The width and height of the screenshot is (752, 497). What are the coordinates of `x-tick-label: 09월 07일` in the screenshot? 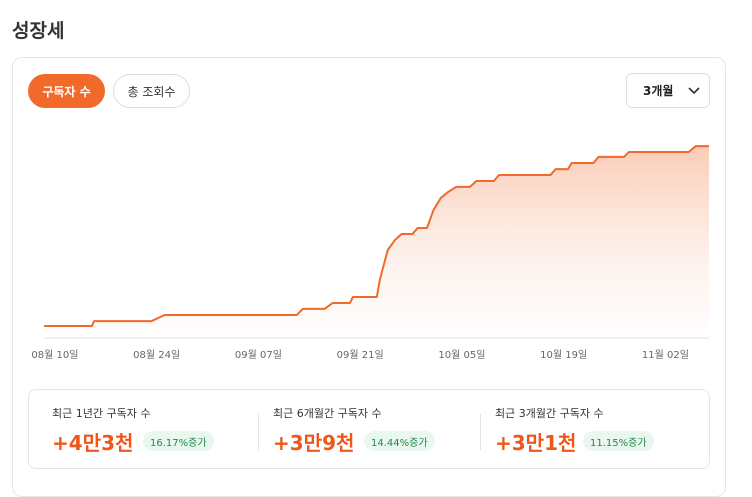 It's located at (258, 355).